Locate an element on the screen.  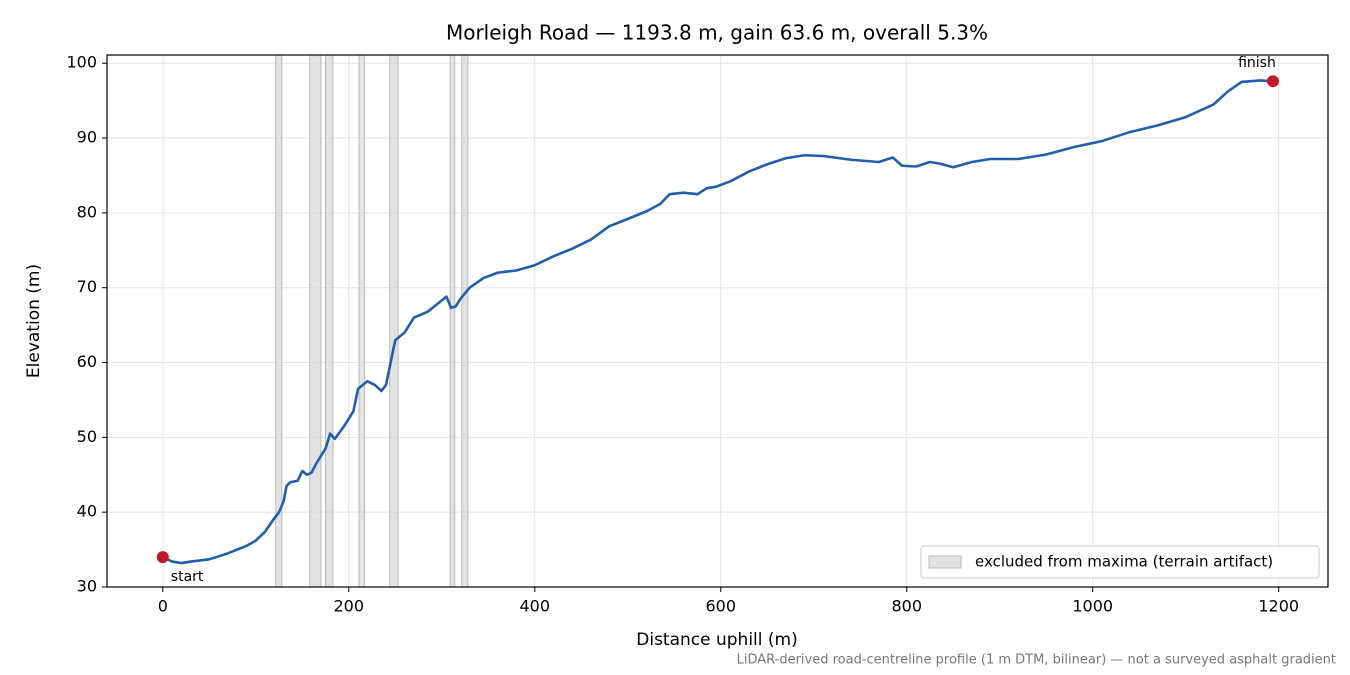
y-axis-label: Elevation (m) is located at coordinates (34, 321).